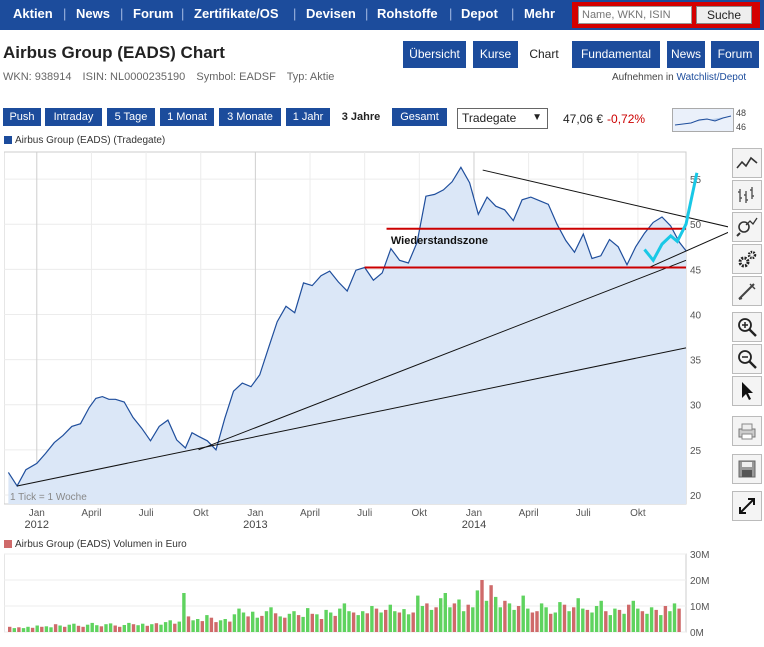 Image resolution: width=764 pixels, height=647 pixels. I want to click on mini-chart-label-high: 48, so click(741, 113).